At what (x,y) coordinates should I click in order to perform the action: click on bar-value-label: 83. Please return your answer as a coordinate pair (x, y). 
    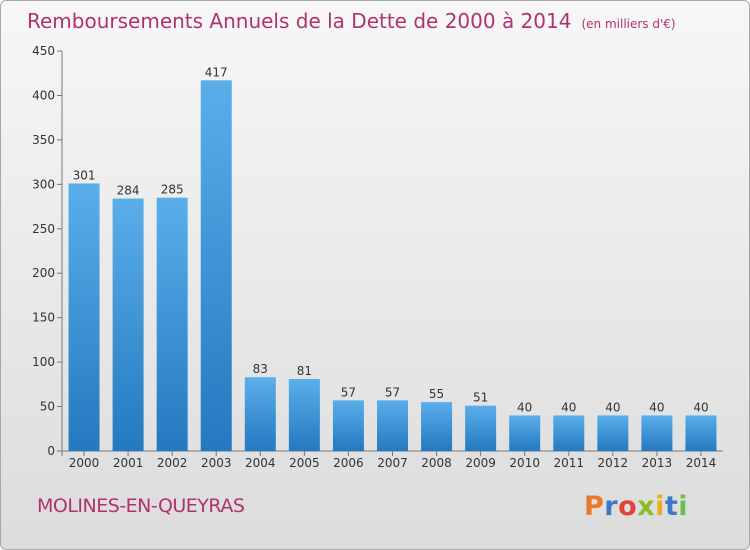
    Looking at the image, I should click on (260, 369).